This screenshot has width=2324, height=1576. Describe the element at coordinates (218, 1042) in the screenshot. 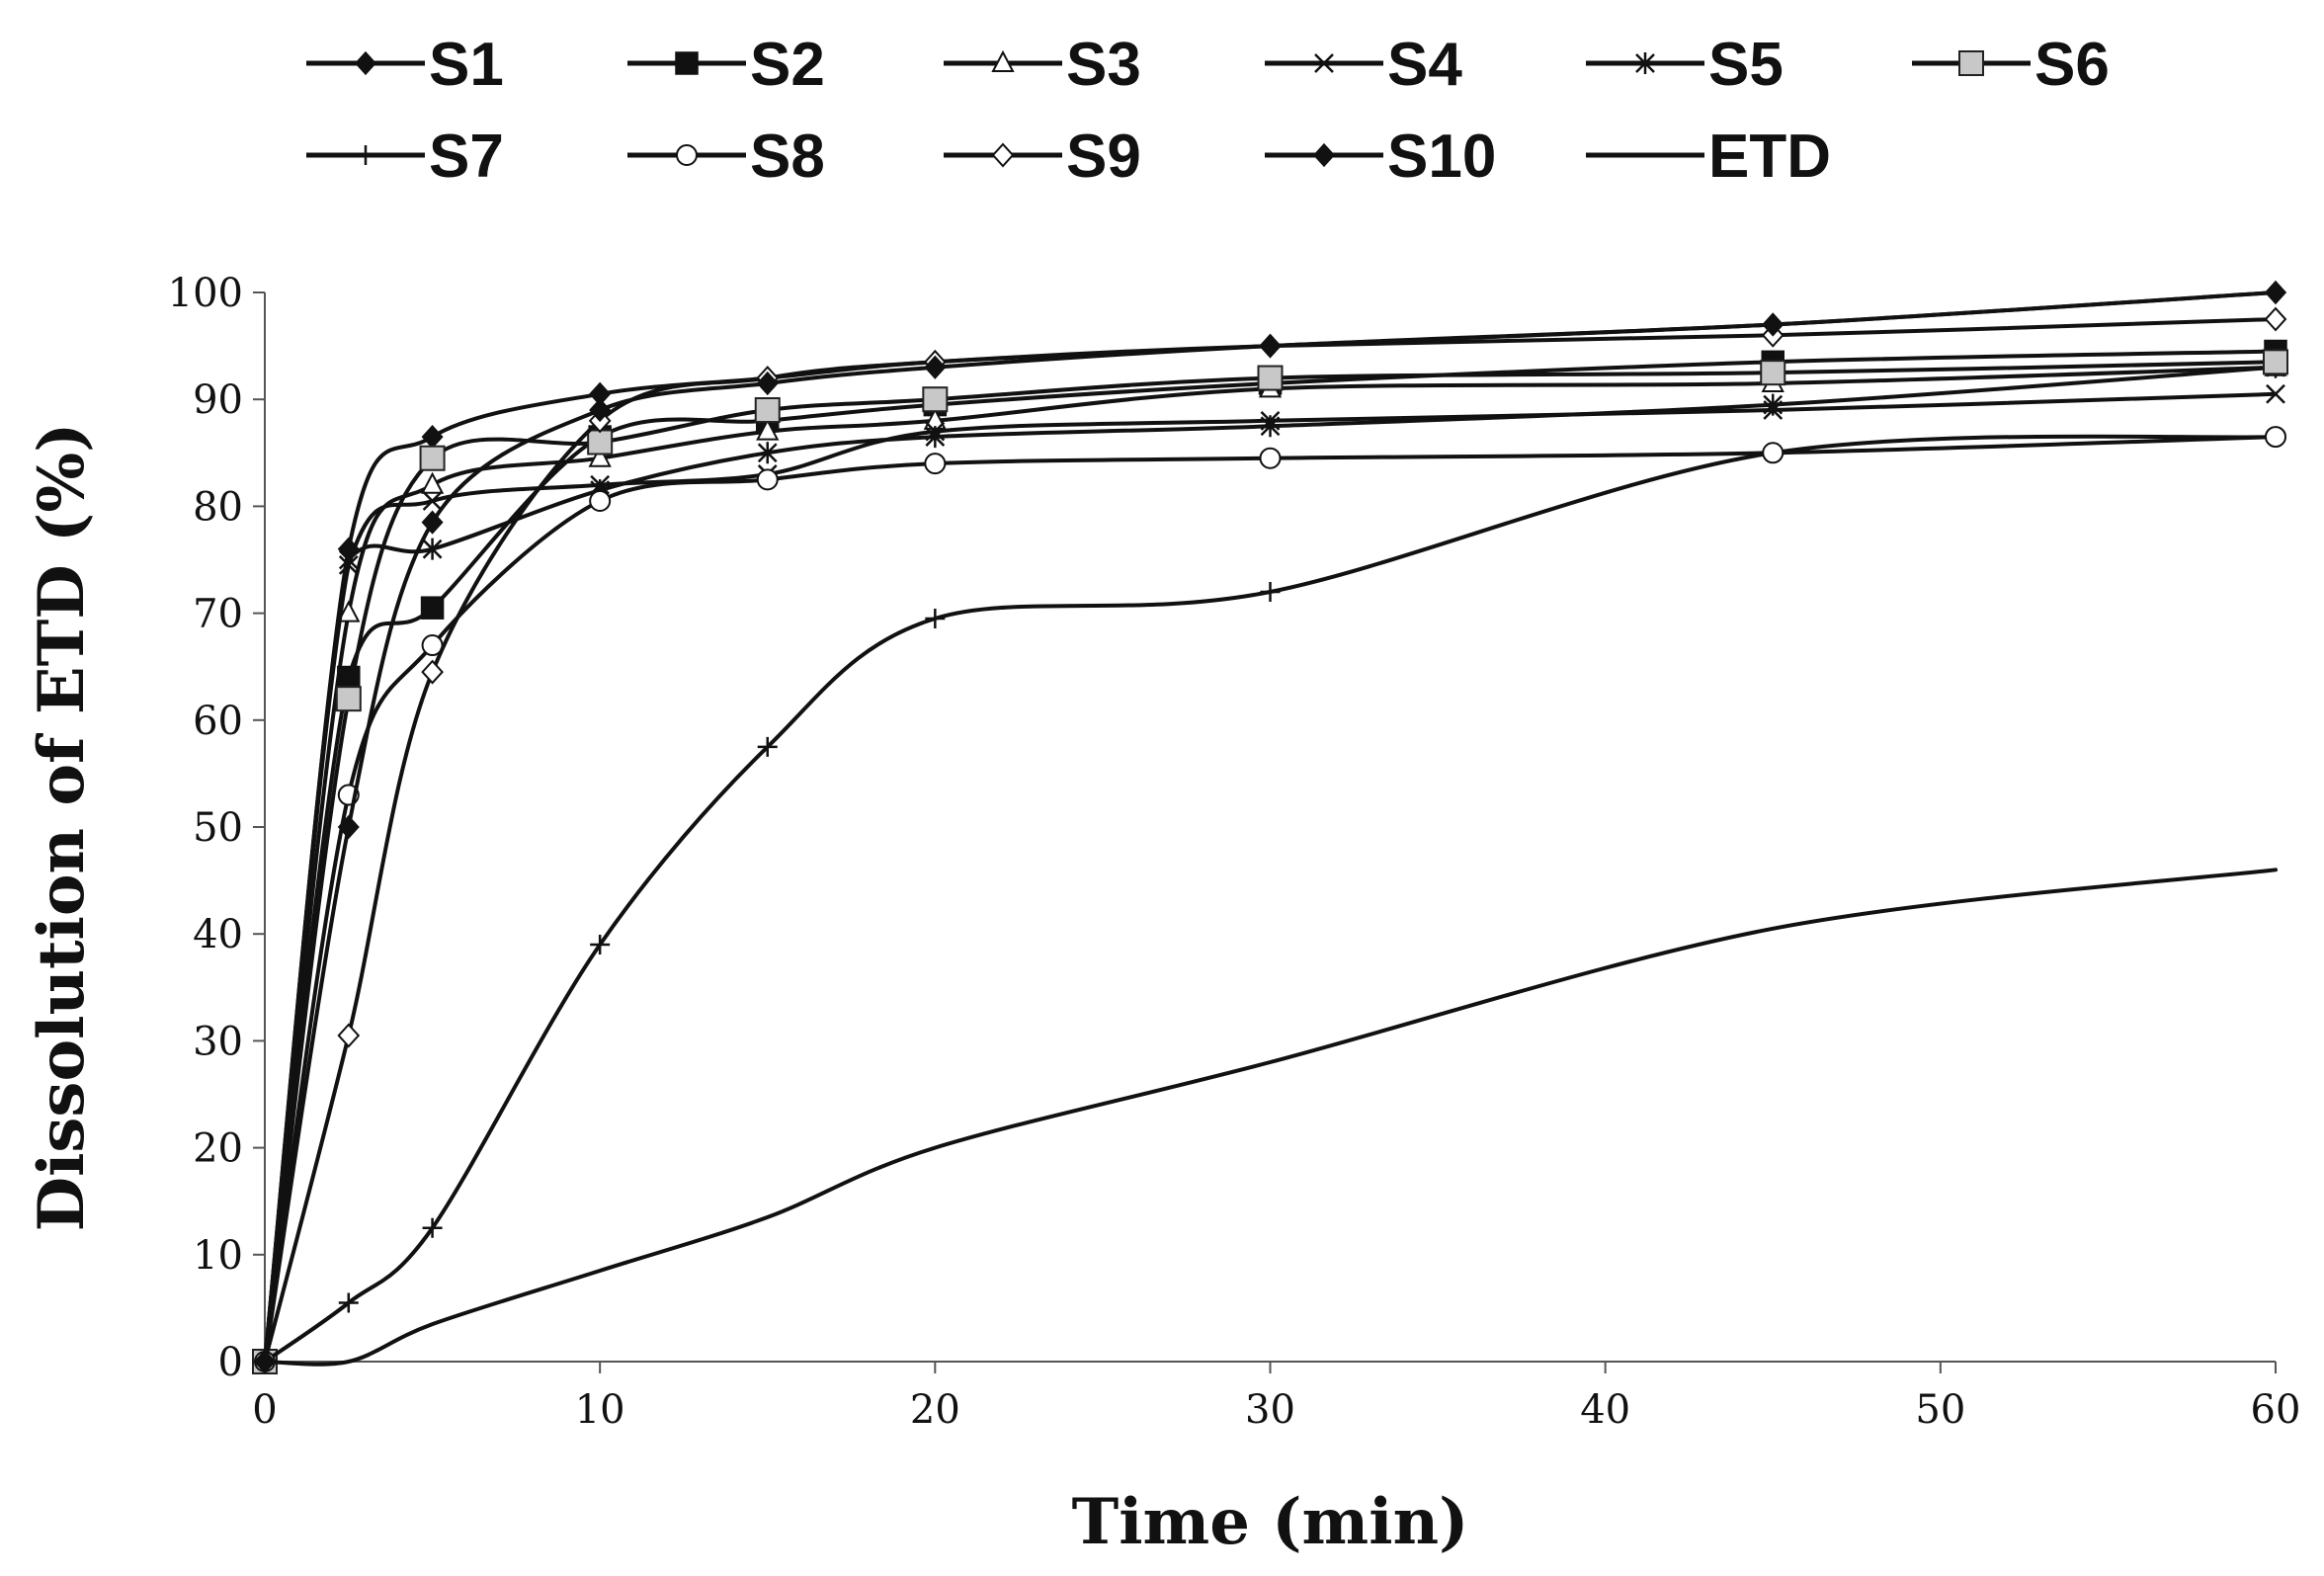

I see `y-tick-label: 30` at that location.